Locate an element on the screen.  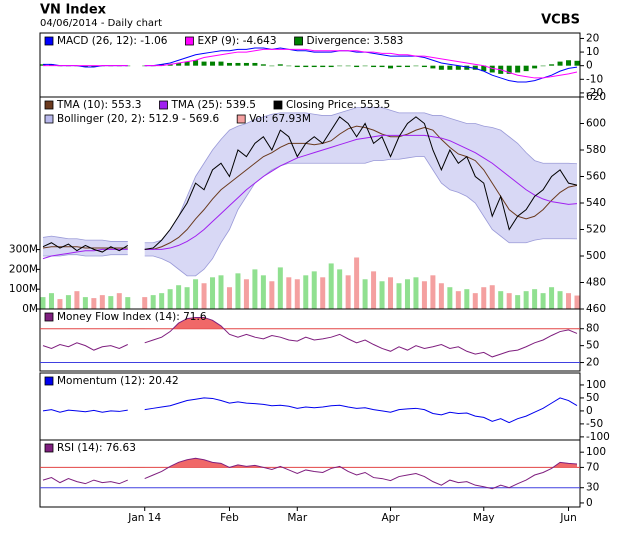
band-lower is located at coordinates (85, 255).